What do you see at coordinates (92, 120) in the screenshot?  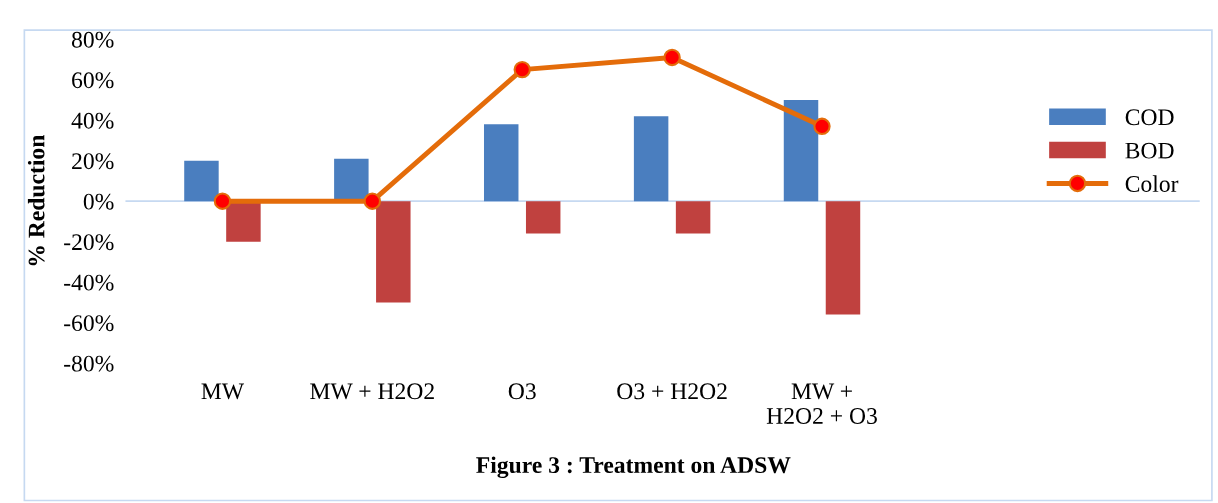 I see `y-tick-label: 40%` at bounding box center [92, 120].